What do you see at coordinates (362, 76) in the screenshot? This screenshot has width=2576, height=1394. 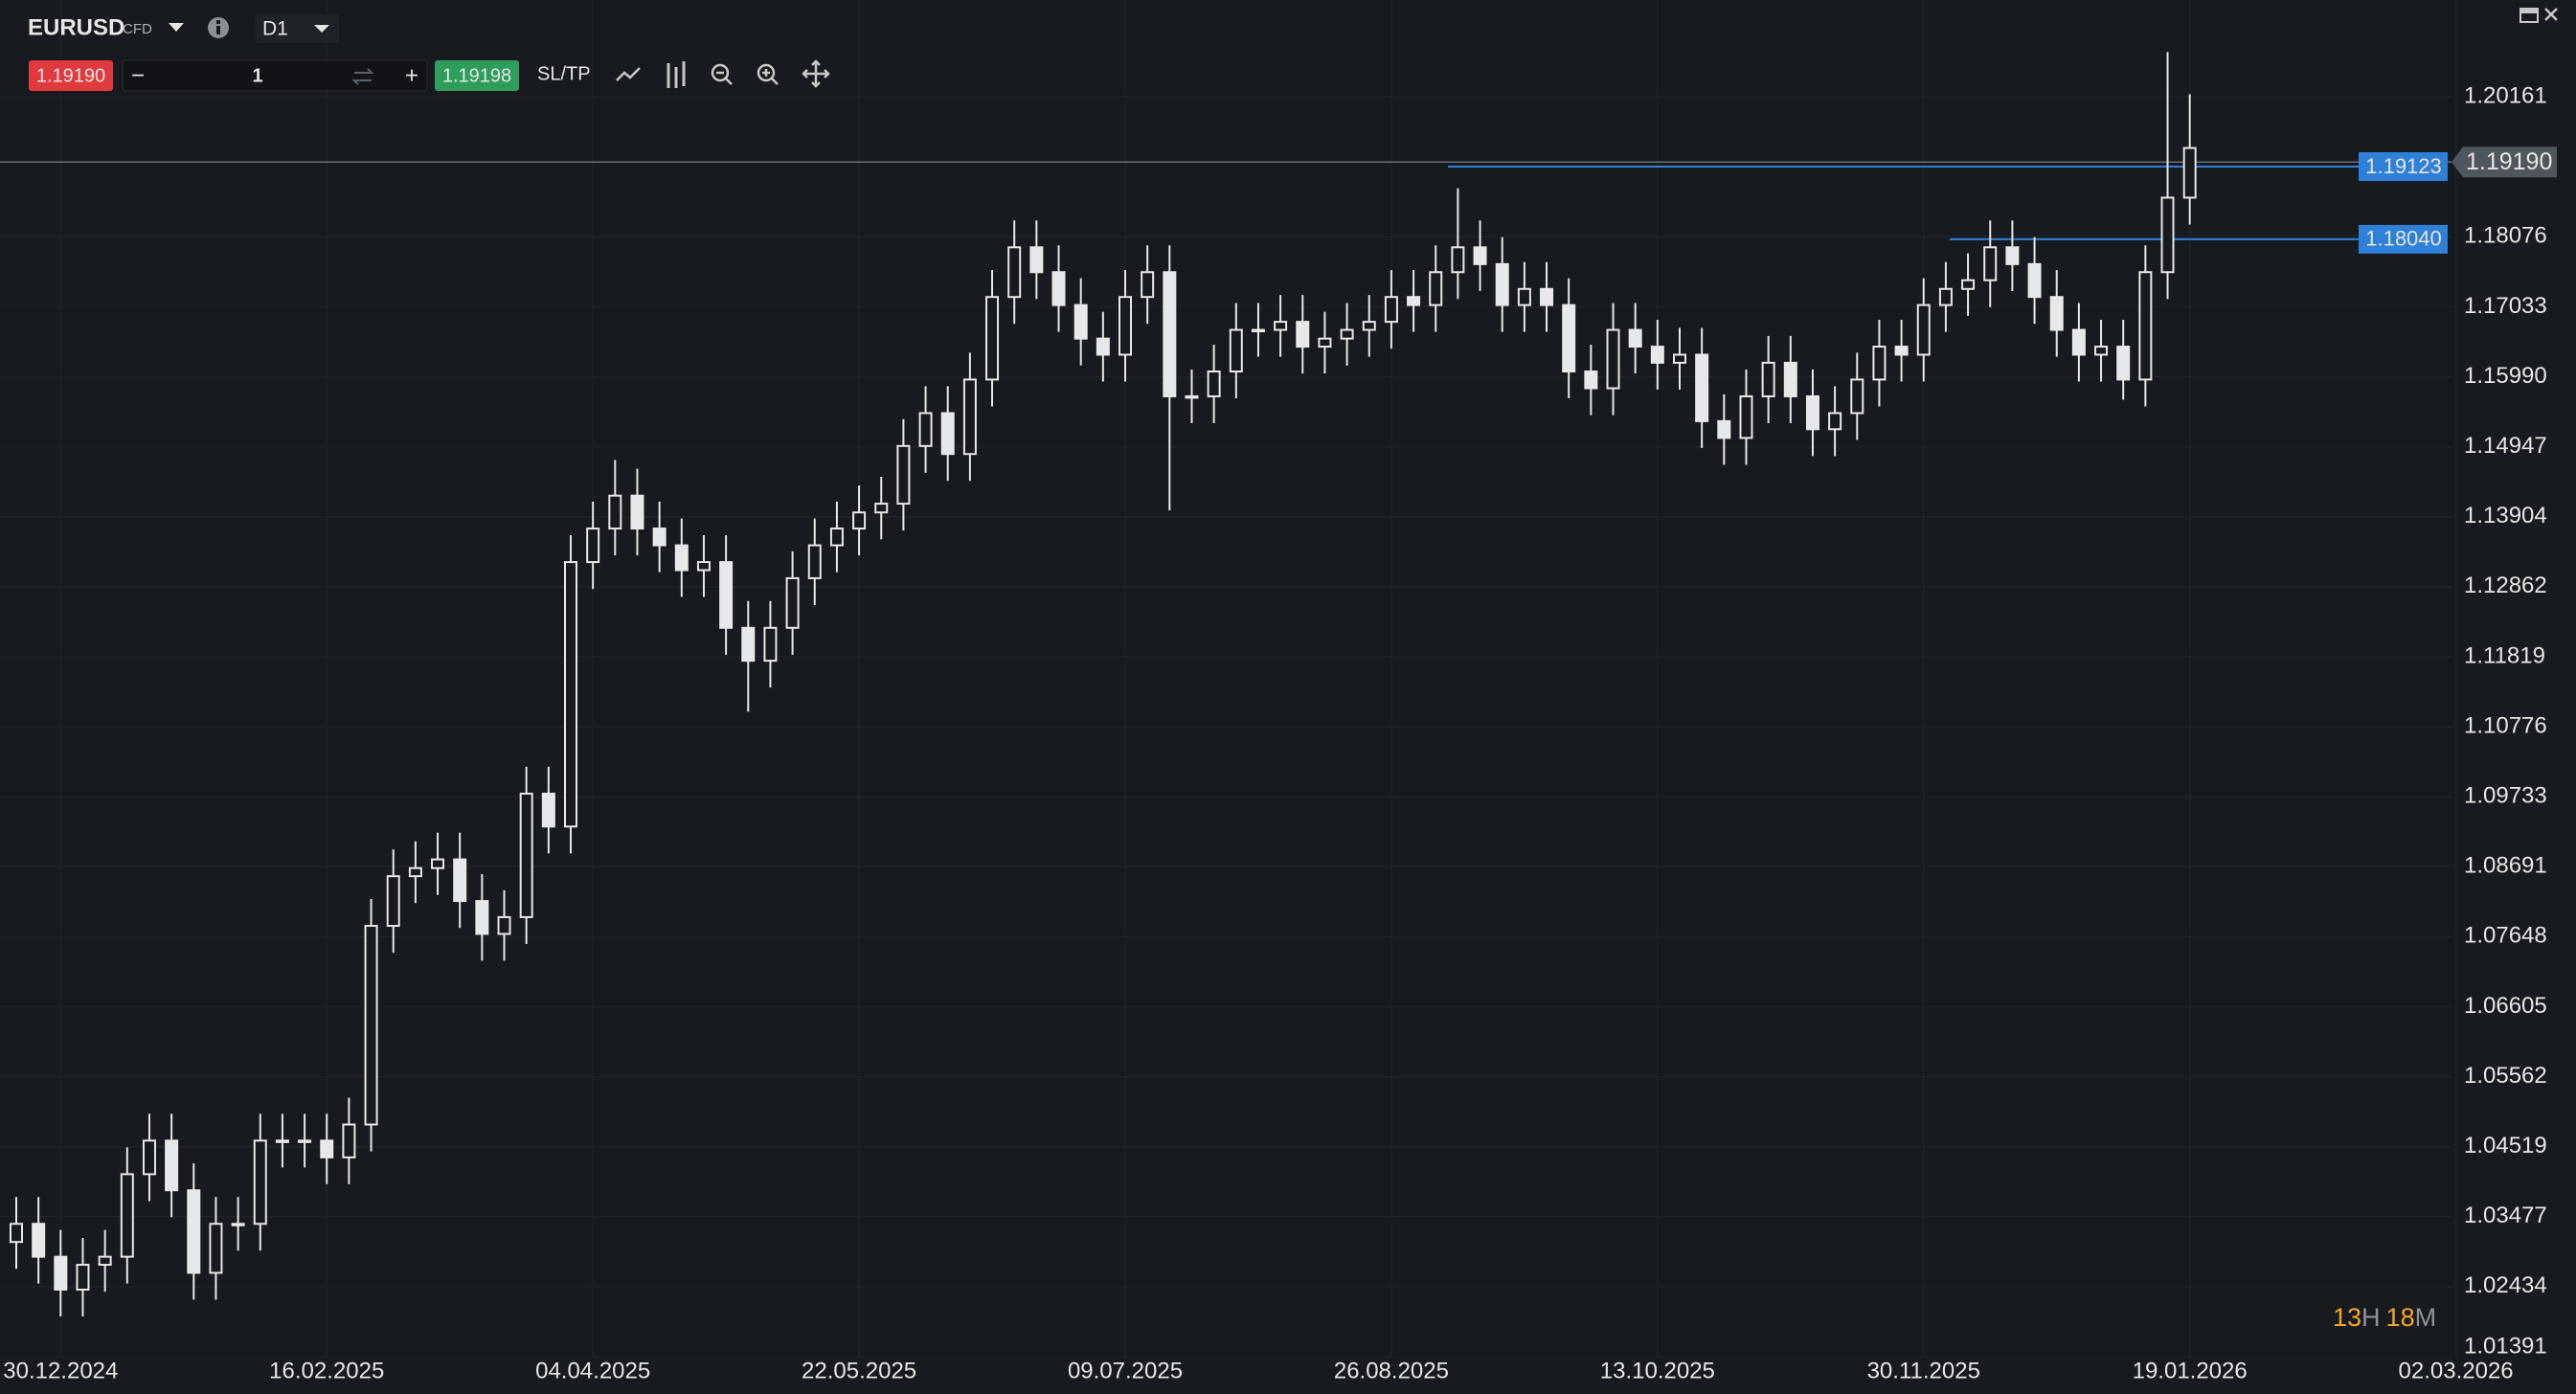 I see `swap-icon` at bounding box center [362, 76].